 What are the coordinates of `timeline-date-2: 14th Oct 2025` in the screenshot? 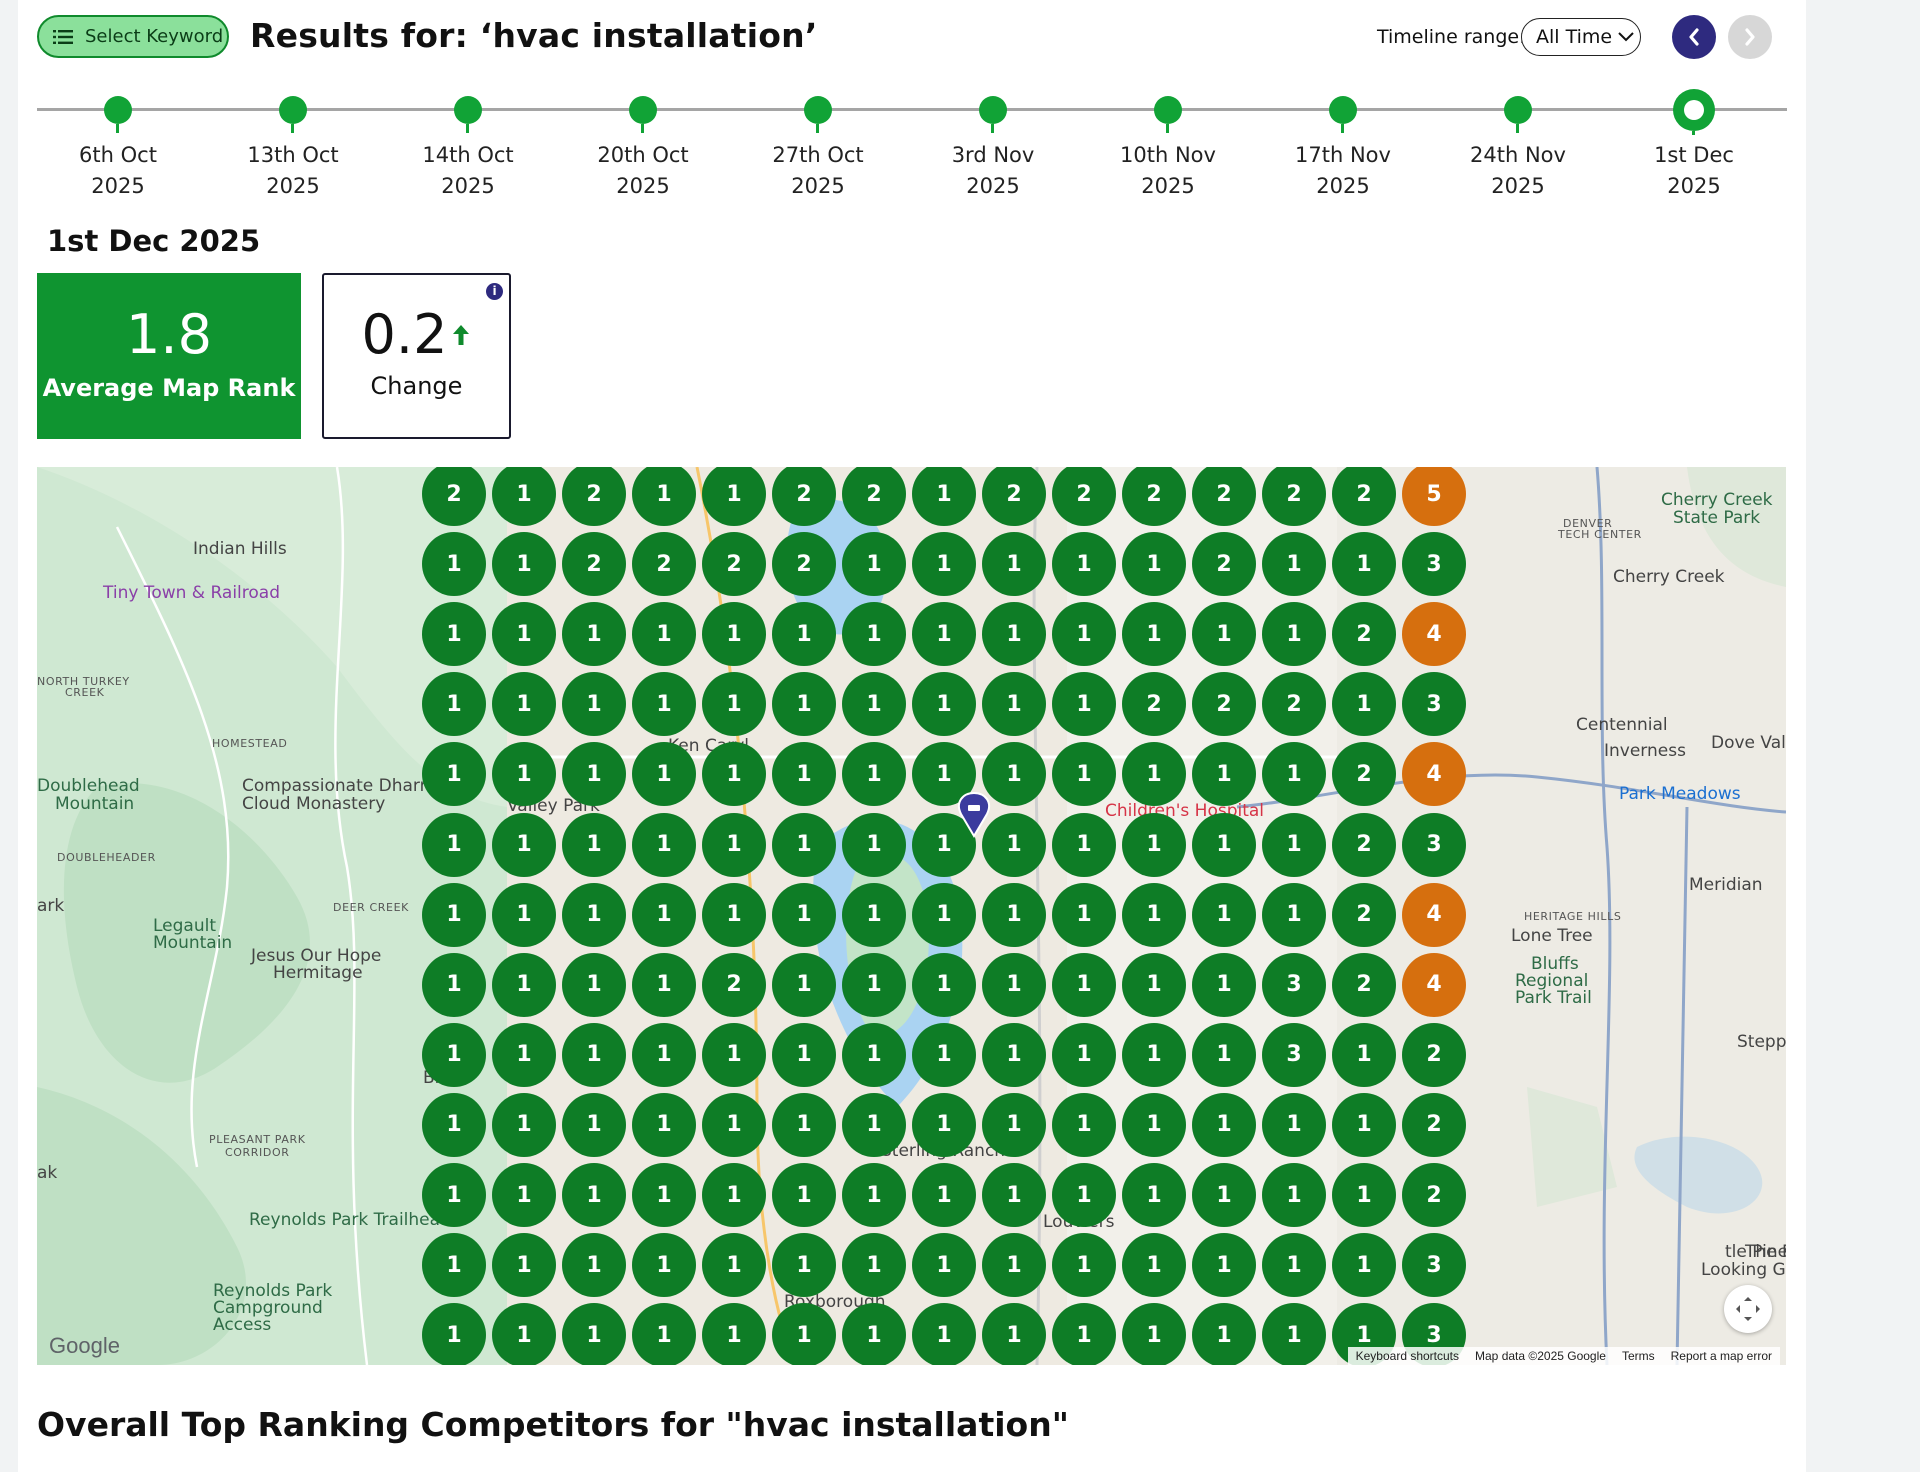 It's located at (468, 146).